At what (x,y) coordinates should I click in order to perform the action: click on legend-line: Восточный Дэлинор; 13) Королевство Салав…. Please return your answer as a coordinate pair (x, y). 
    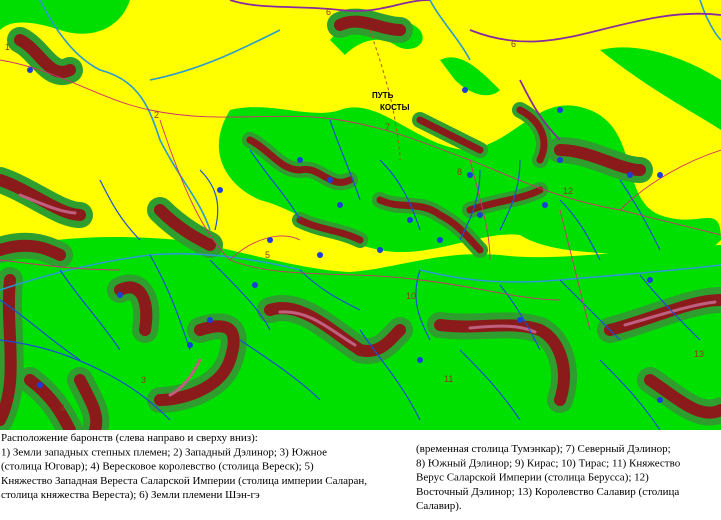
    Looking at the image, I should click on (547, 492).